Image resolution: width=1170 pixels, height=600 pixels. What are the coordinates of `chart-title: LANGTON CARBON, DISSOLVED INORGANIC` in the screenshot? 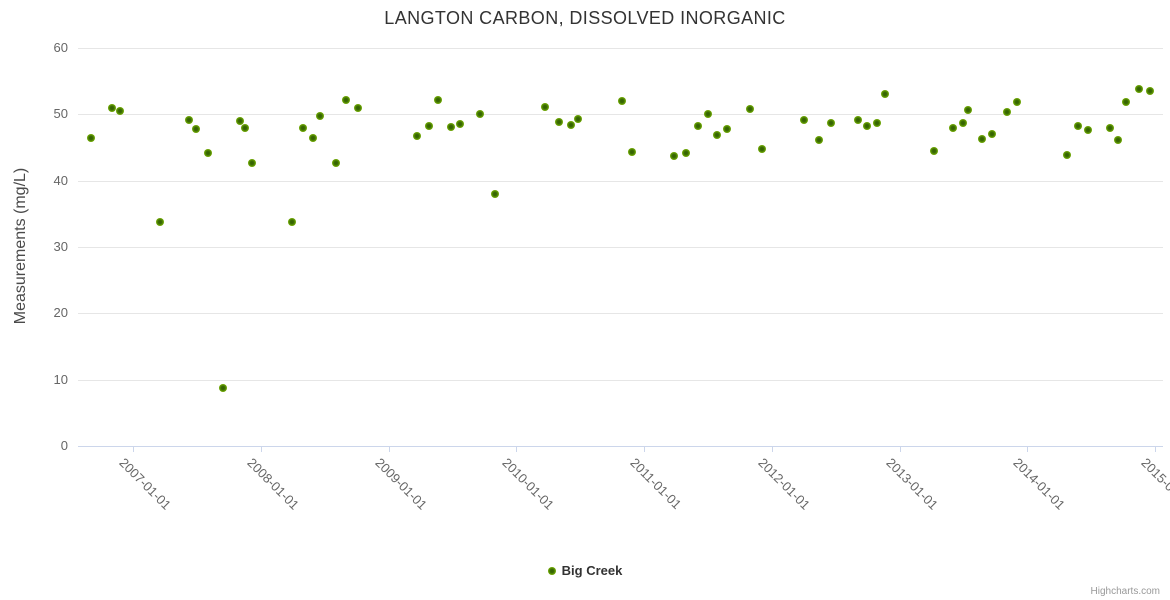 It's located at (585, 18).